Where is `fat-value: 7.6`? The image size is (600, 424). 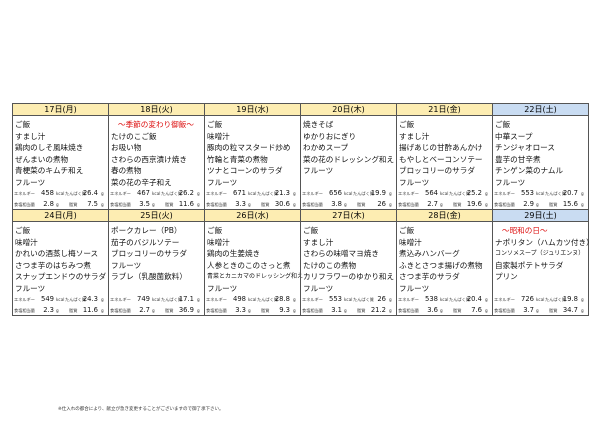 fat-value: 7.6 is located at coordinates (476, 310).